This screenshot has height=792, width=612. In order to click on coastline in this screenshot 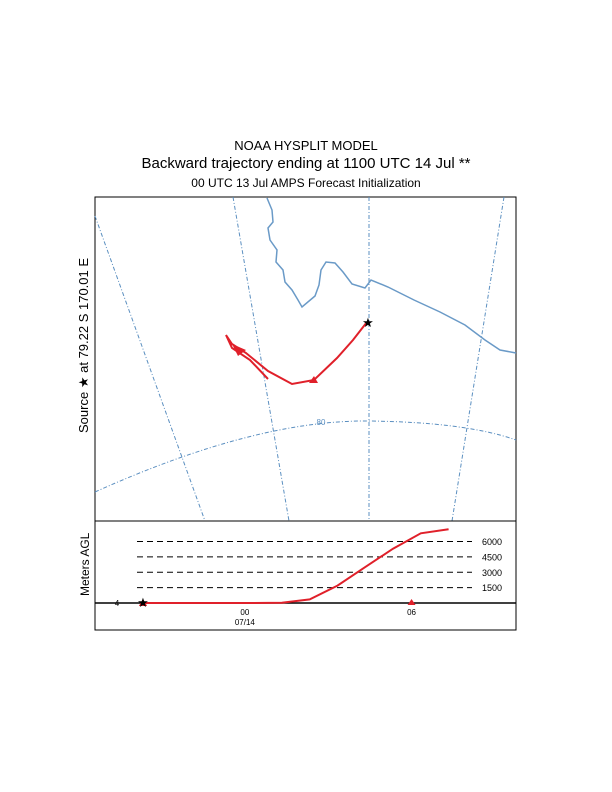, I will do `click(391, 275)`.